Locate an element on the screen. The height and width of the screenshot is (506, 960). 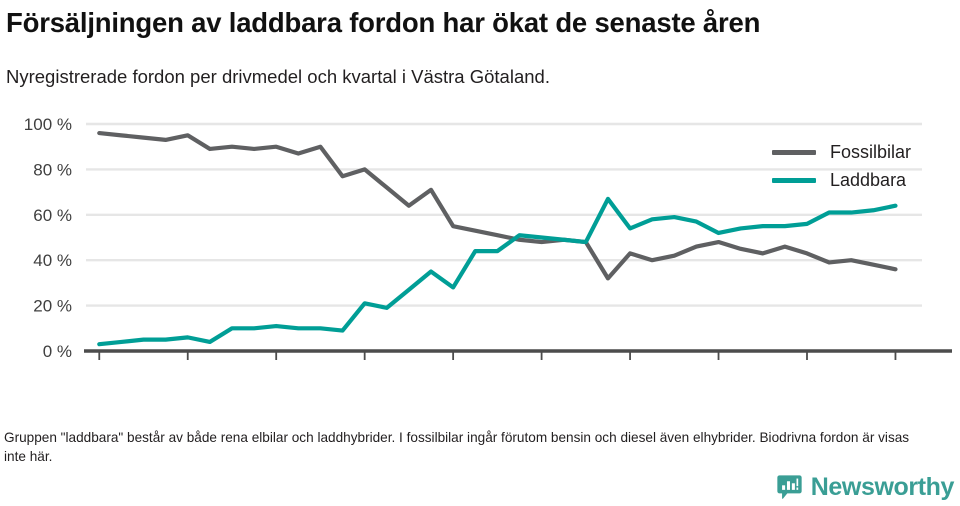
chart-legend: Fossilbilar Laddbara is located at coordinates (862, 166).